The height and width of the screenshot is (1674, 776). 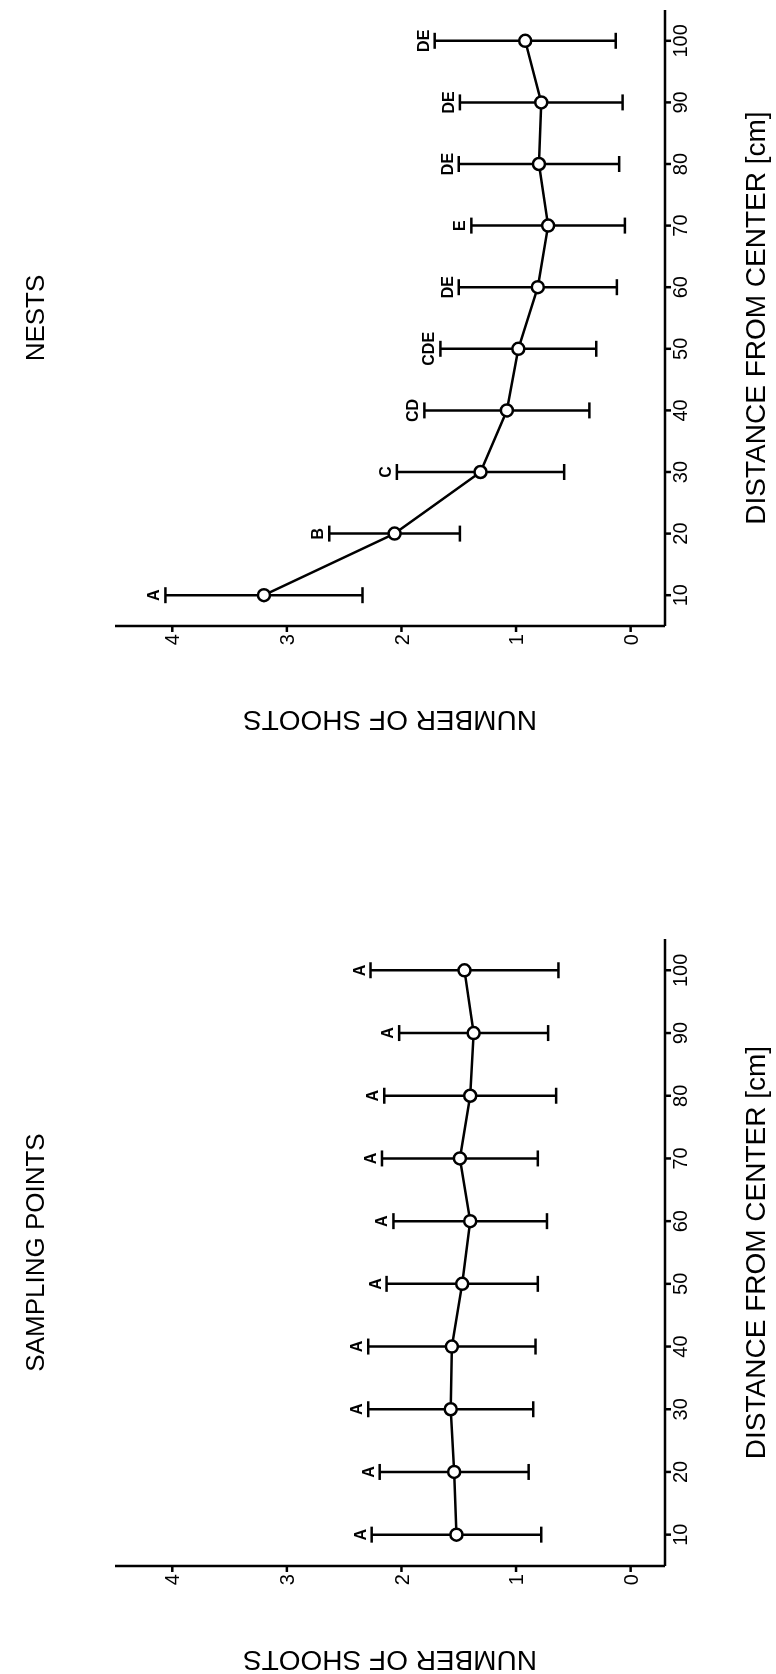 What do you see at coordinates (35, 318) in the screenshot?
I see `text: NESTS` at bounding box center [35, 318].